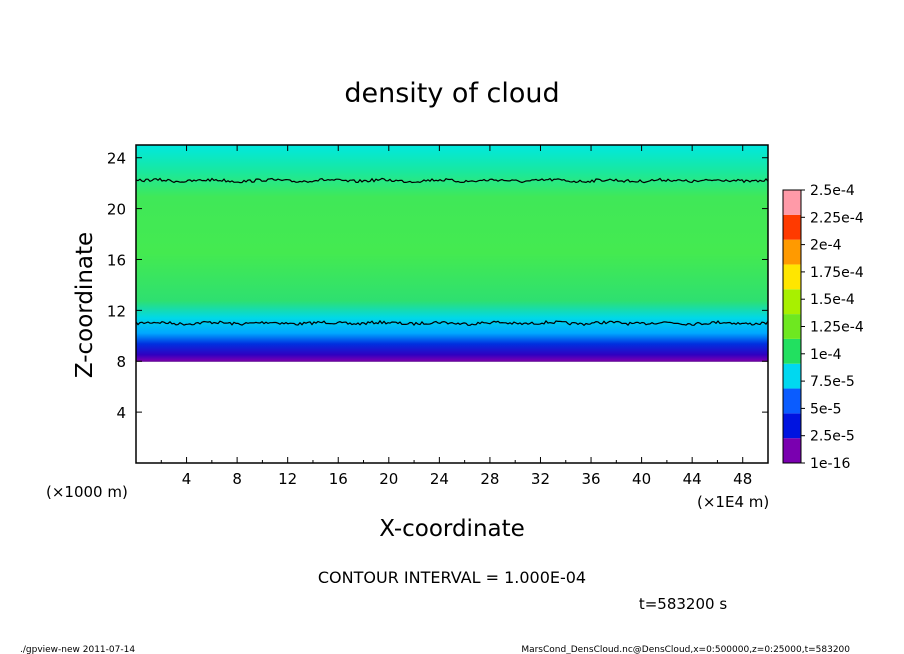  I want to click on time-label: t=583200 s, so click(683, 604).